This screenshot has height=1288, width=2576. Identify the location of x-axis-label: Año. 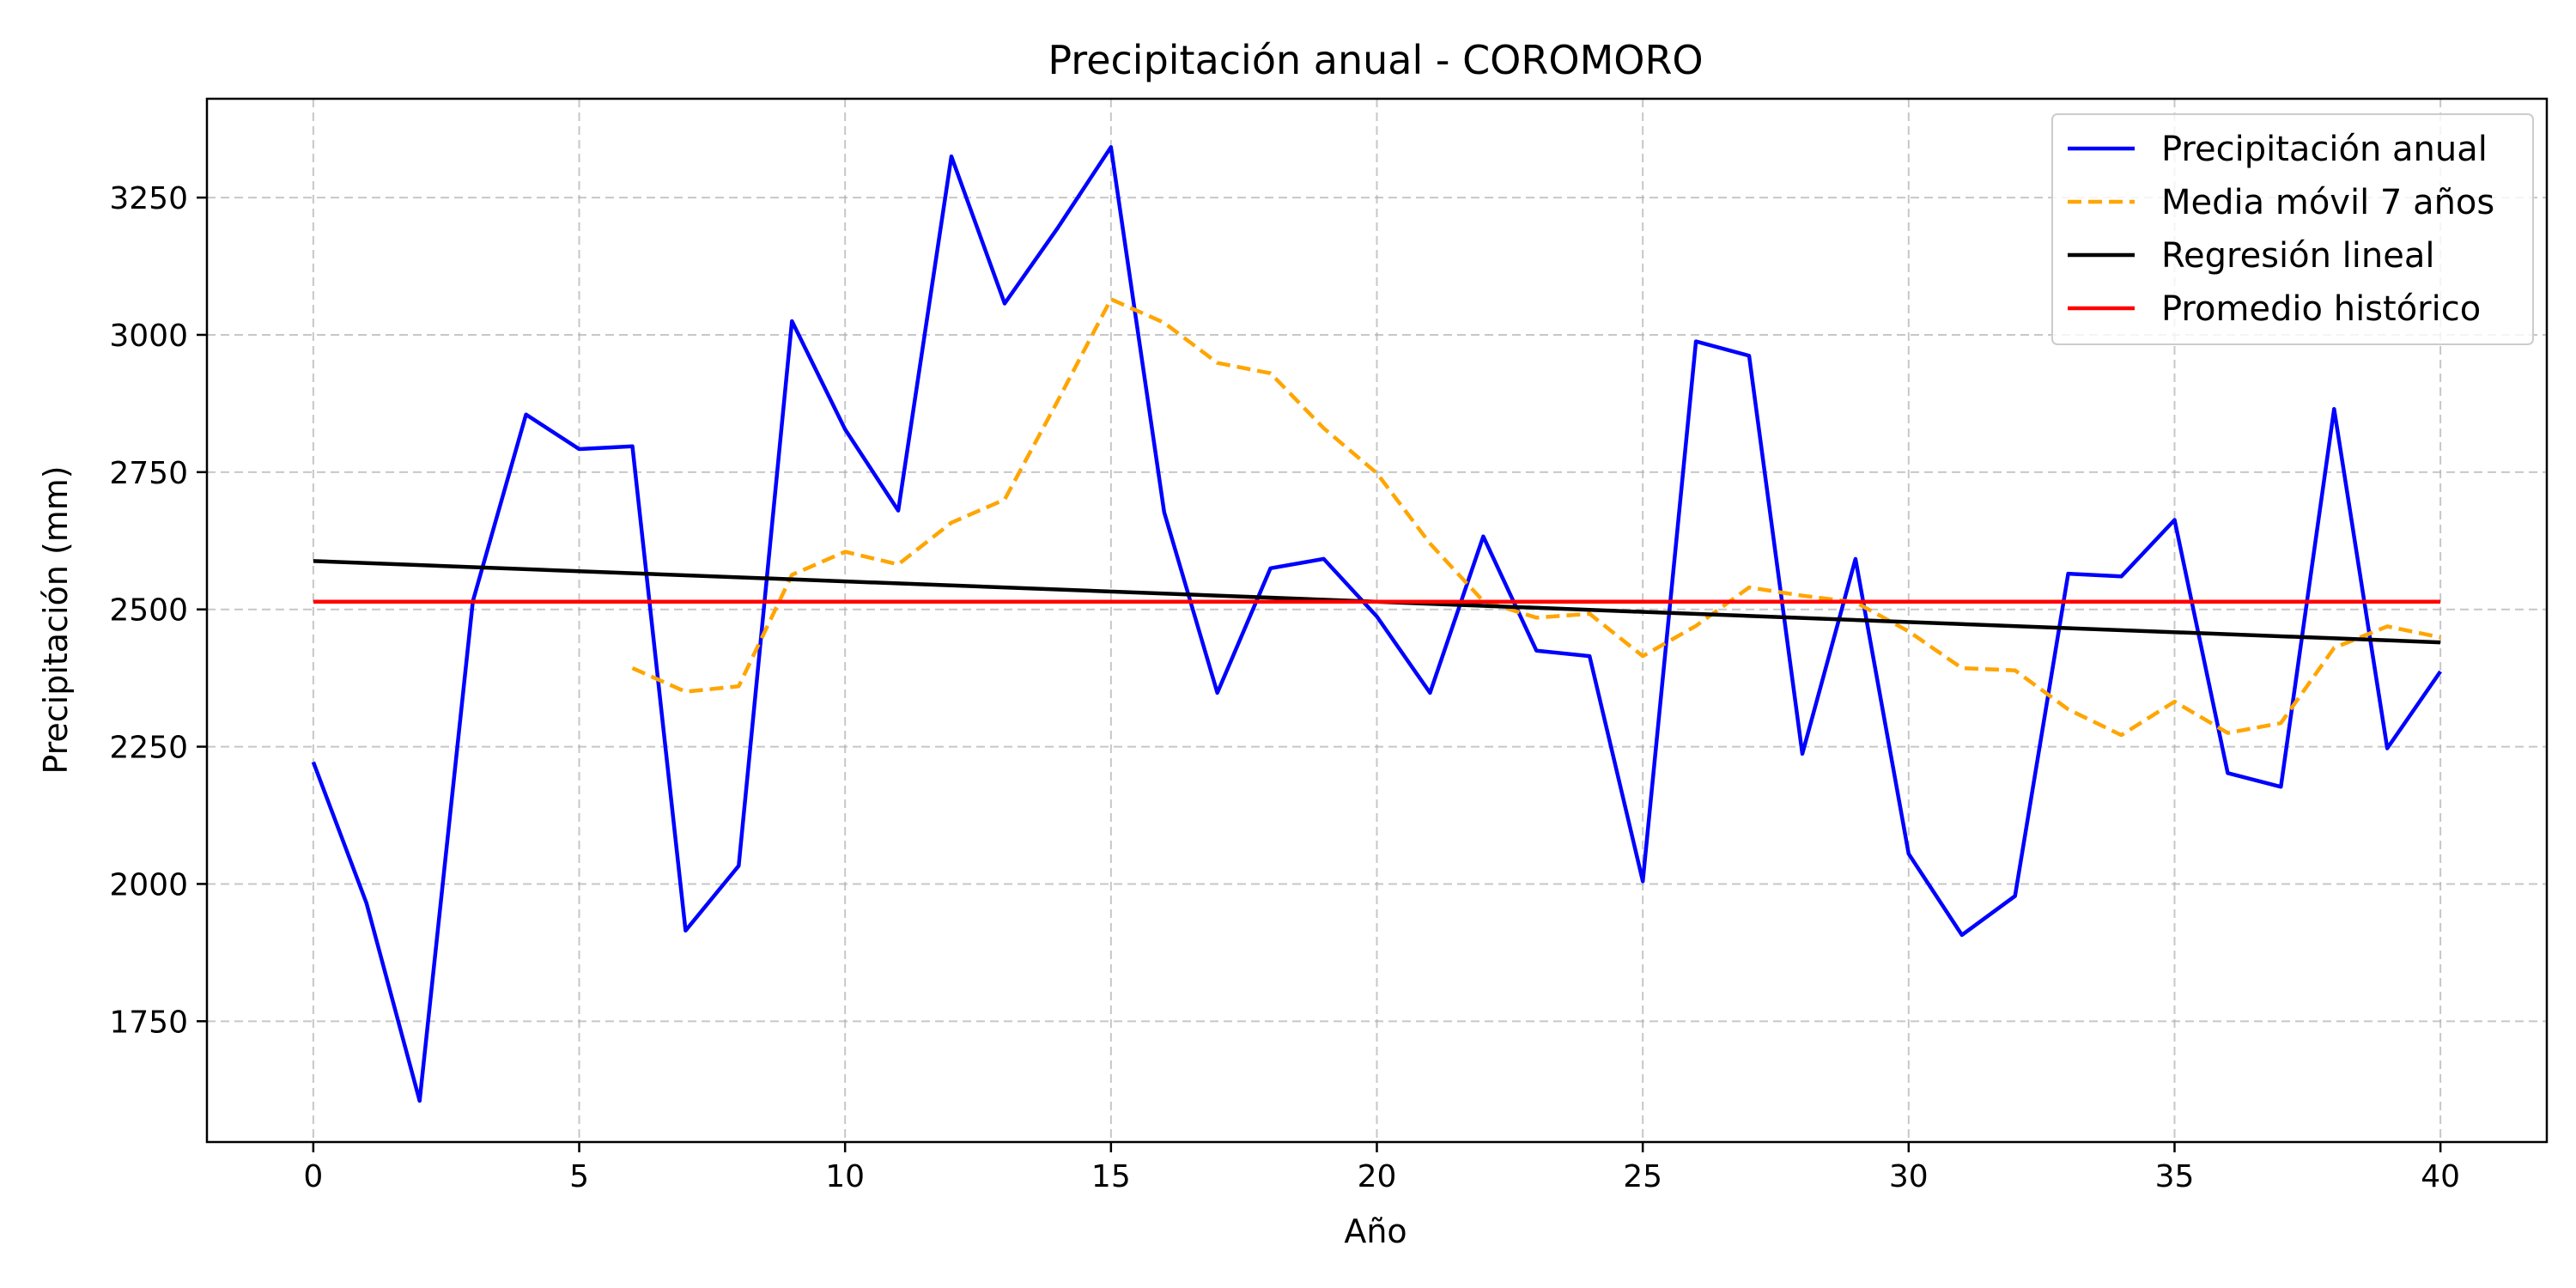
(1375, 1231).